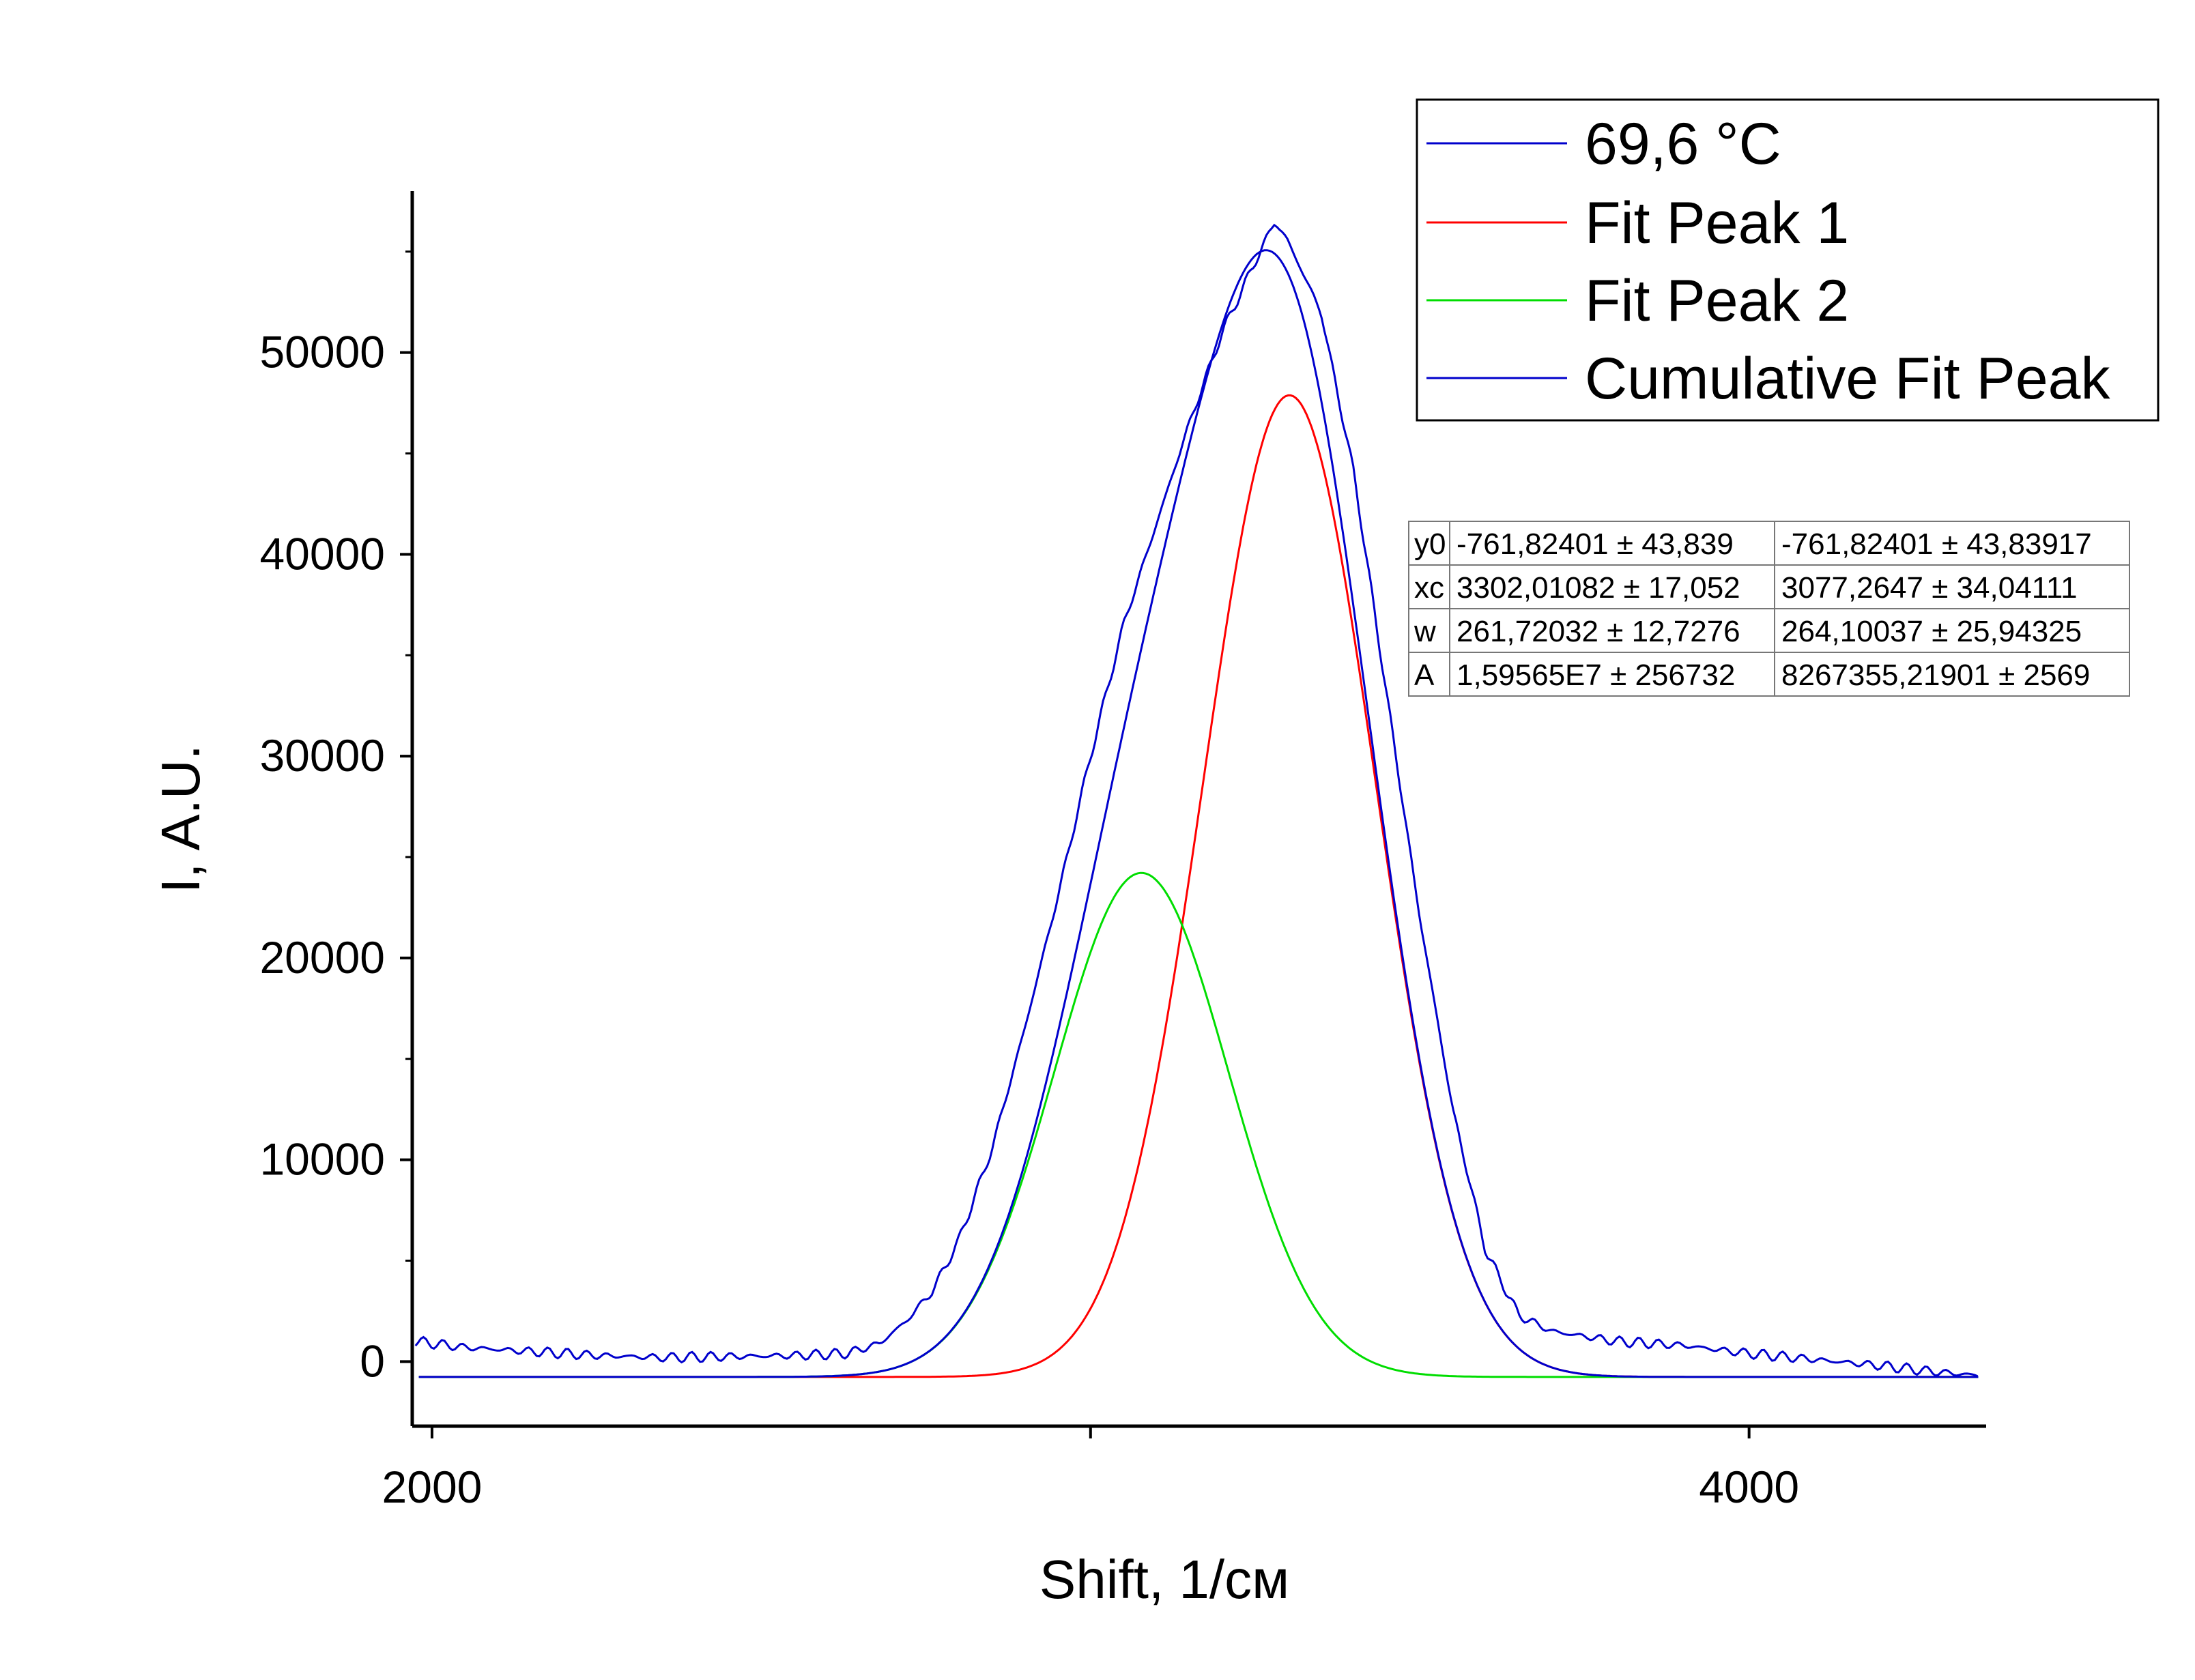  I want to click on y-tick-label: 40000, so click(322, 553).